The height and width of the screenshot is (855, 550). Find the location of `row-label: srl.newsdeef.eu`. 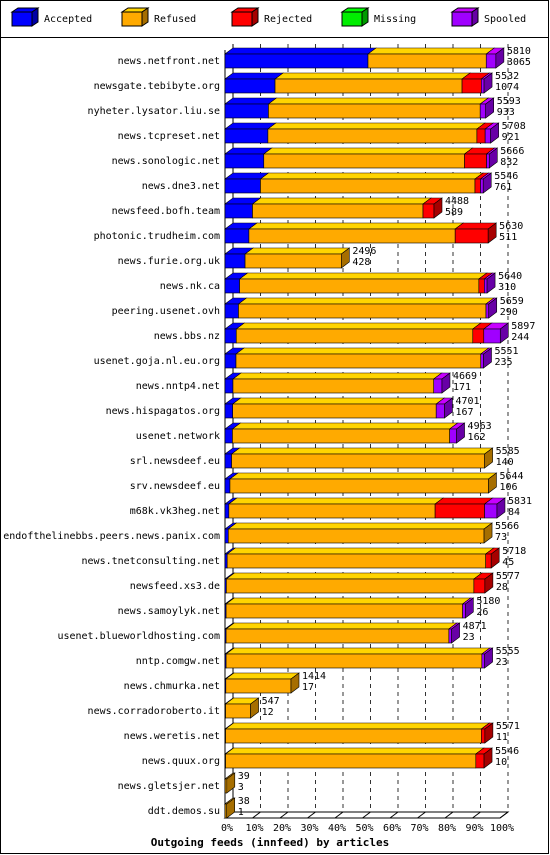

row-label: srl.newsdeef.eu is located at coordinates (175, 461).